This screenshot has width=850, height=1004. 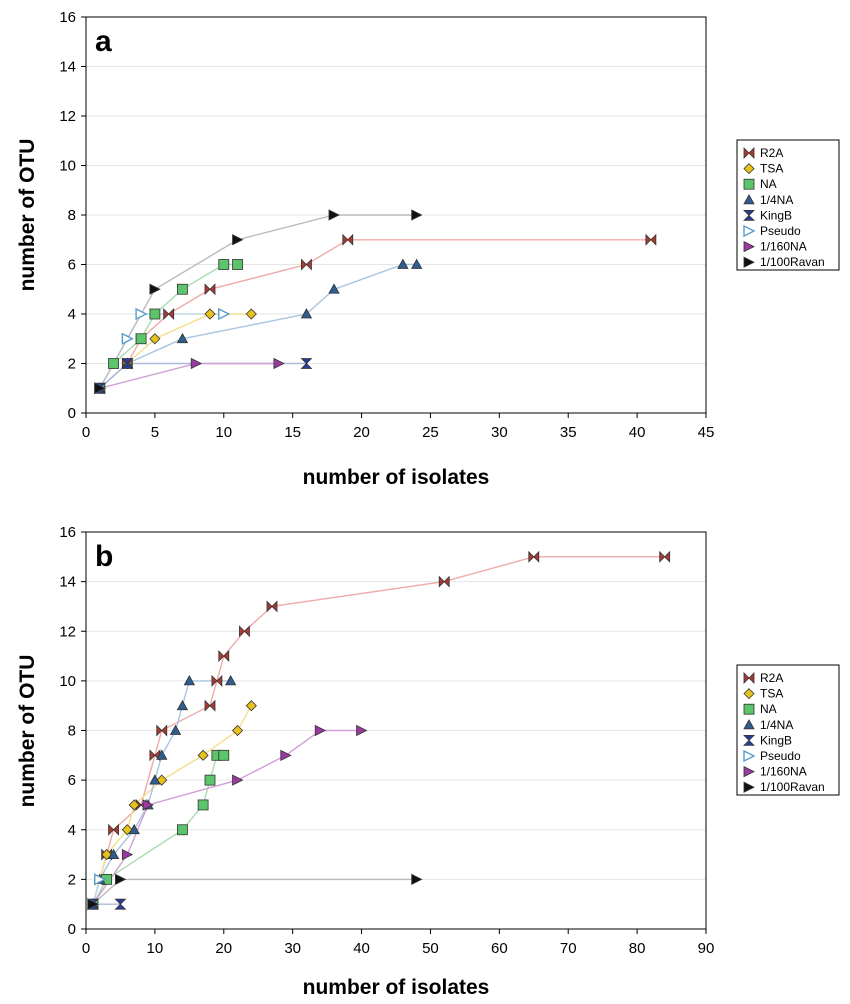 What do you see at coordinates (161, 351) in the screenshot?
I see `series-line-pseudo-a` at bounding box center [161, 351].